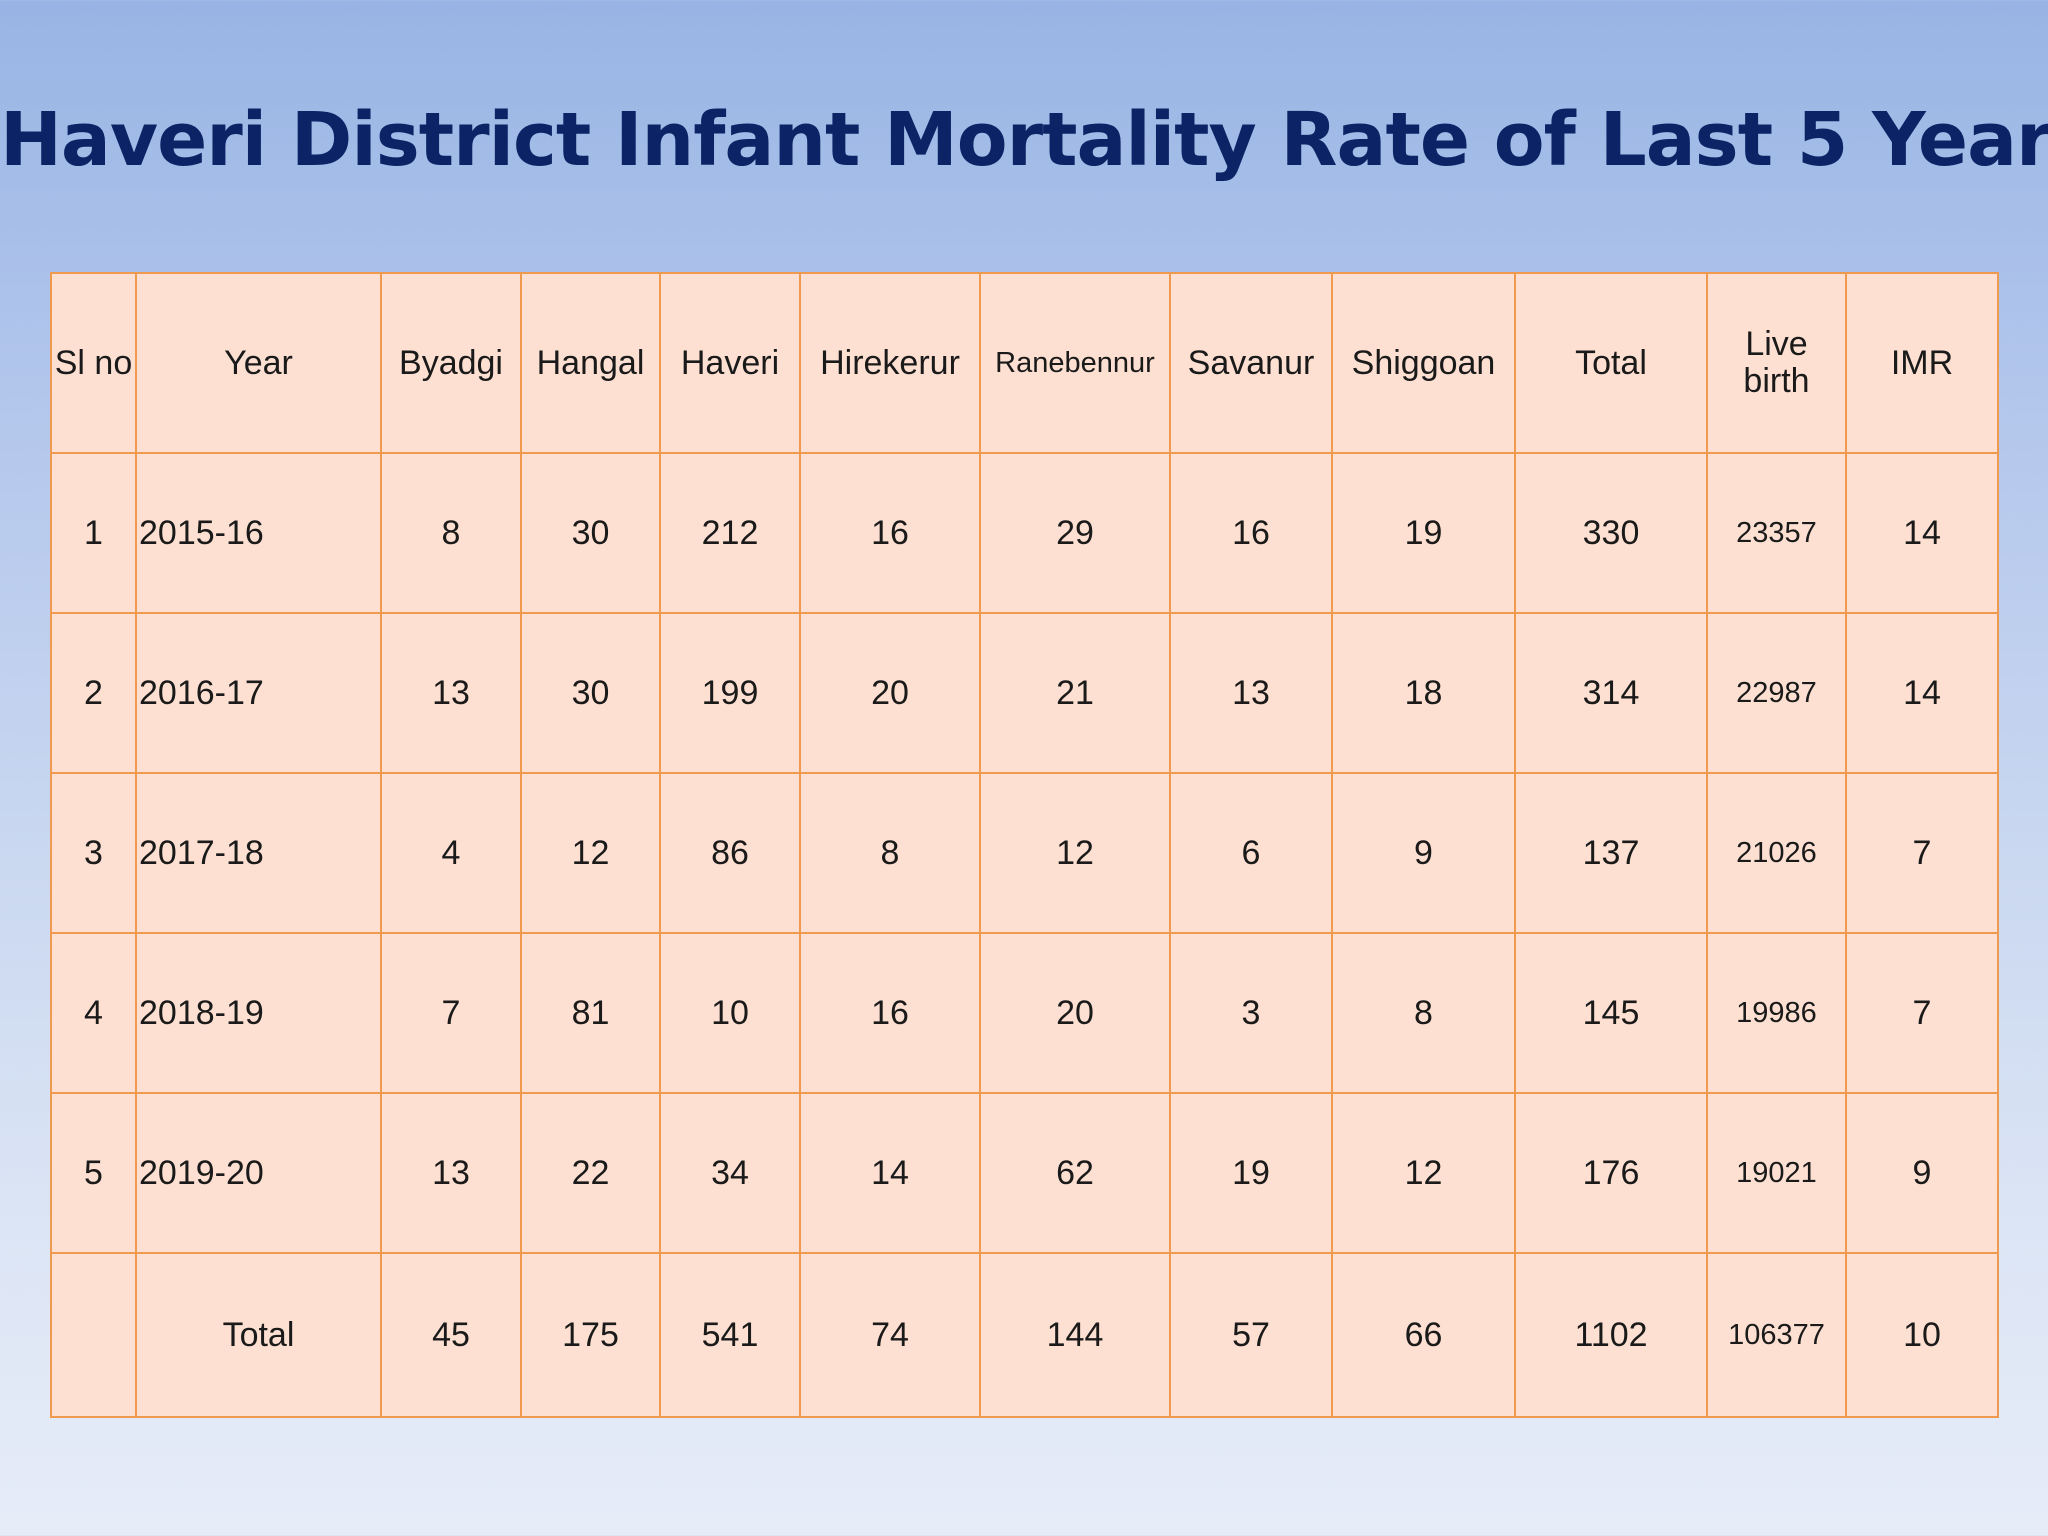 The height and width of the screenshot is (1536, 2048). I want to click on cell-live-birth: 21026, so click(1776, 853).